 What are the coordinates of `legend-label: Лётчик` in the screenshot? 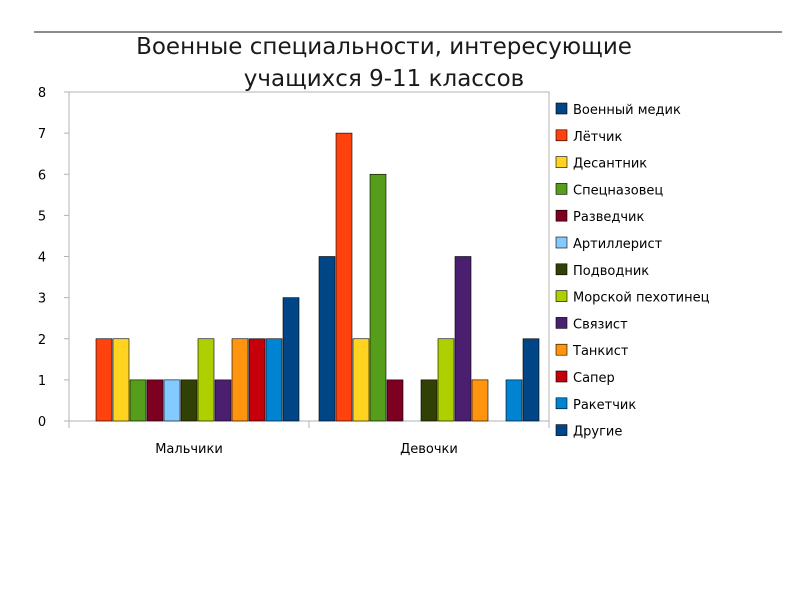 It's located at (597, 137).